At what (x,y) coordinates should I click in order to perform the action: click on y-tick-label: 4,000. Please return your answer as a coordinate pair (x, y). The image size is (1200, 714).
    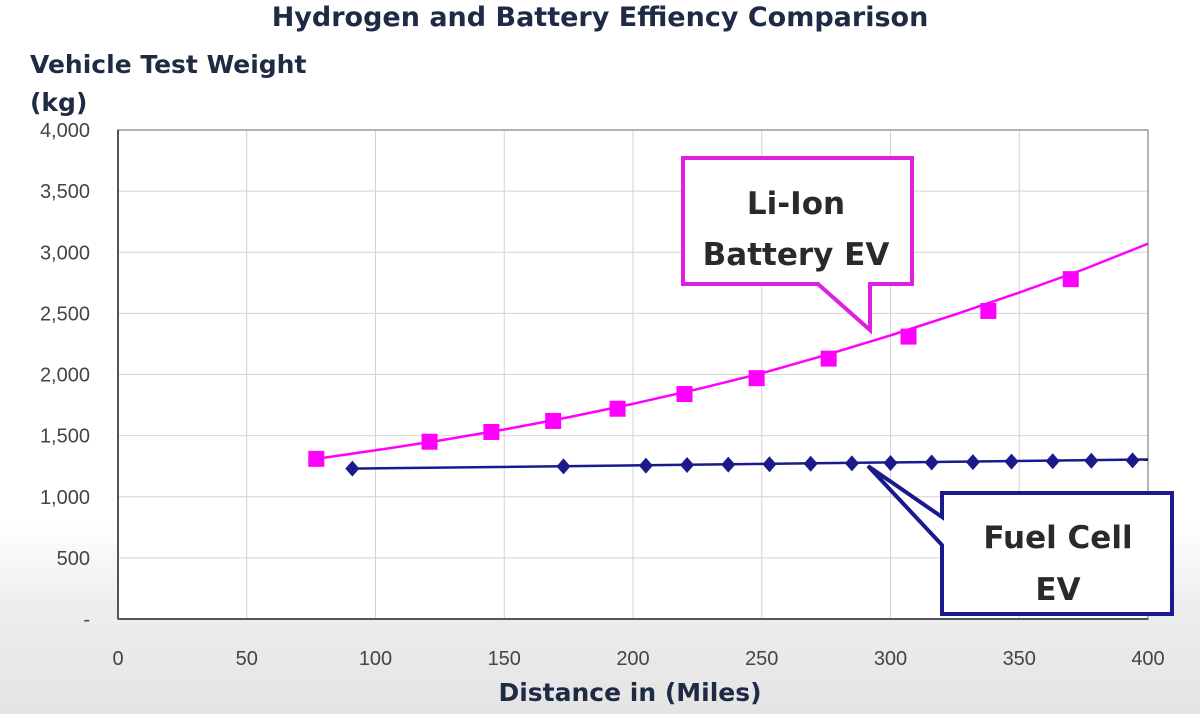
    Looking at the image, I should click on (65, 131).